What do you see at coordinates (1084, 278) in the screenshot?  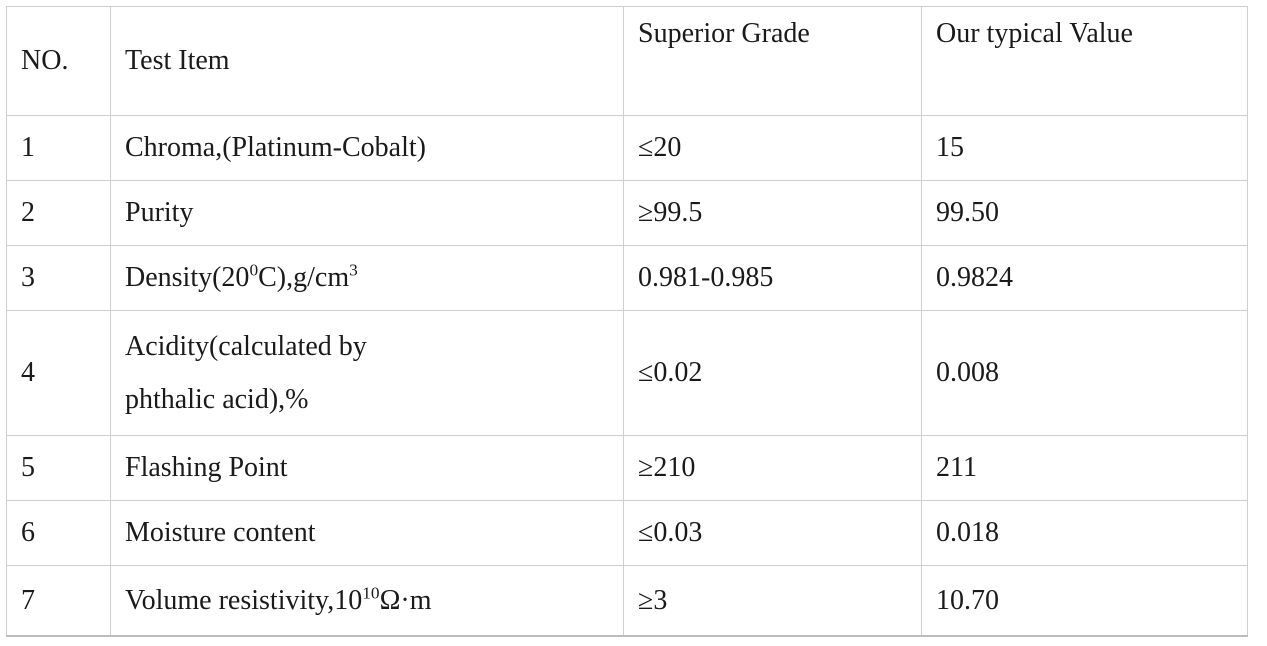 I see `cell-typical-value: 0.9824` at bounding box center [1084, 278].